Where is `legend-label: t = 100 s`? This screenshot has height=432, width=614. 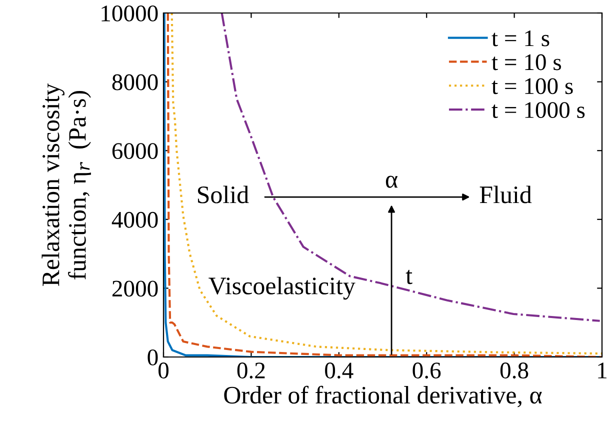 legend-label: t = 100 s is located at coordinates (532, 86).